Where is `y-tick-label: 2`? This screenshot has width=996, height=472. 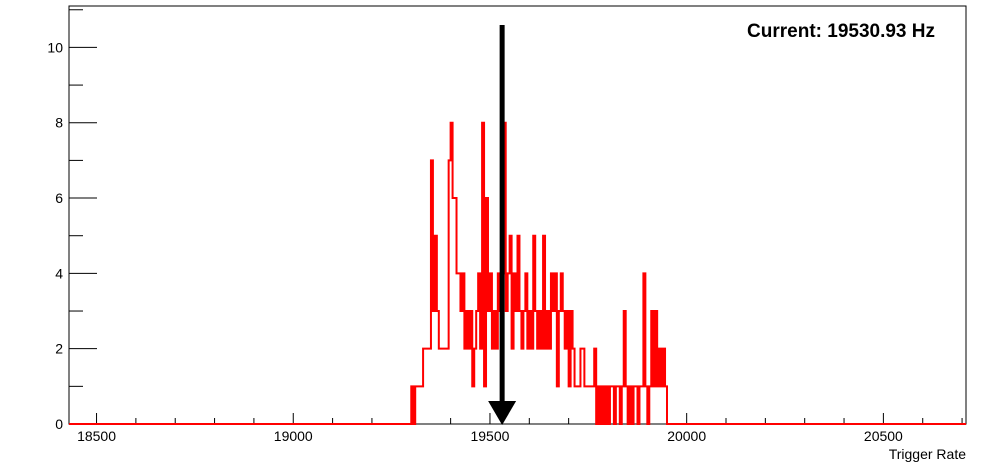
y-tick-label: 2 is located at coordinates (59, 349).